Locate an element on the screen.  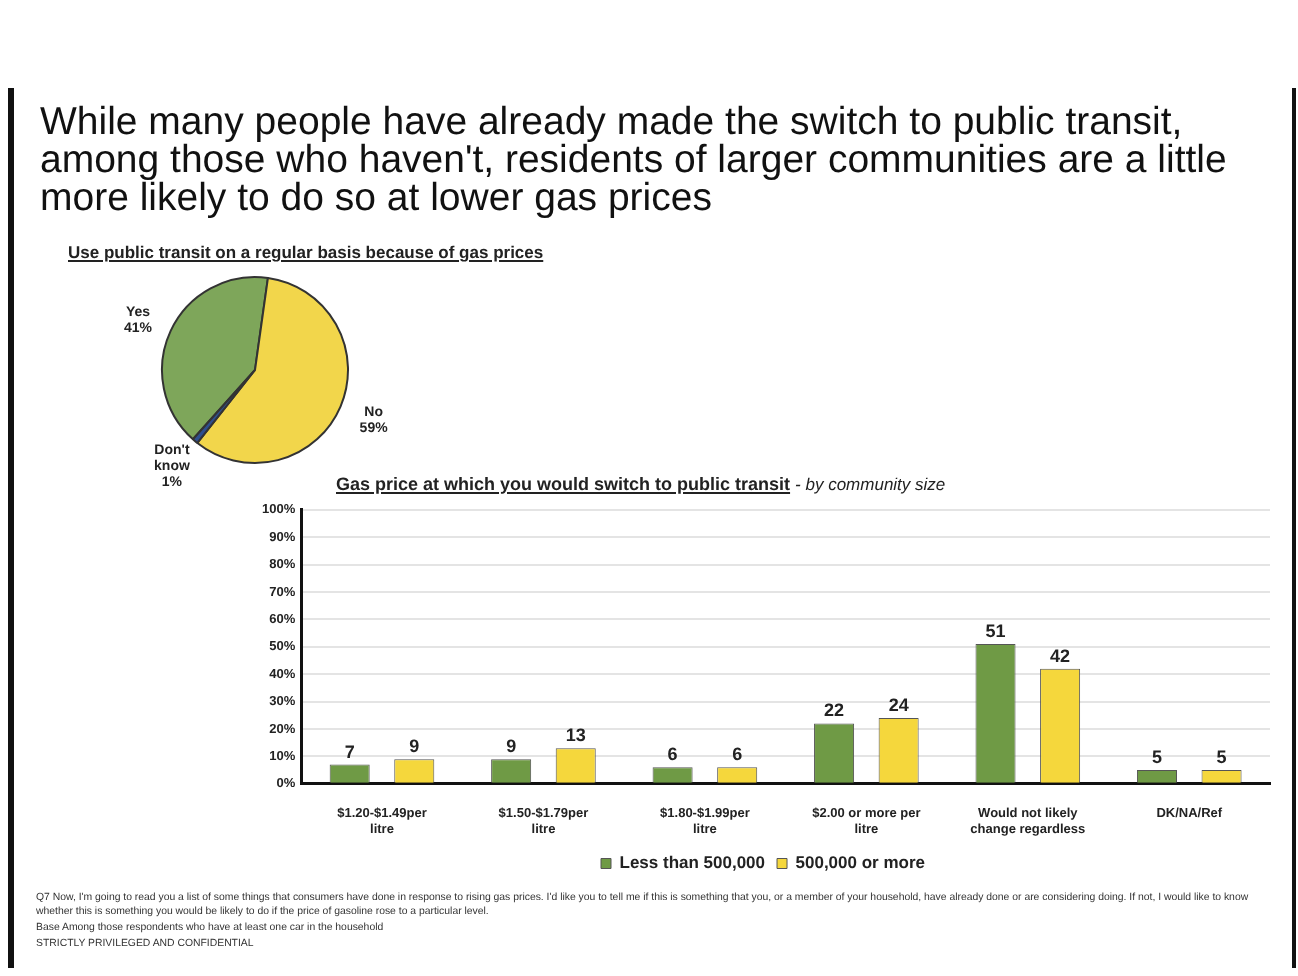
legend-label: 500,000 or more is located at coordinates (860, 862).